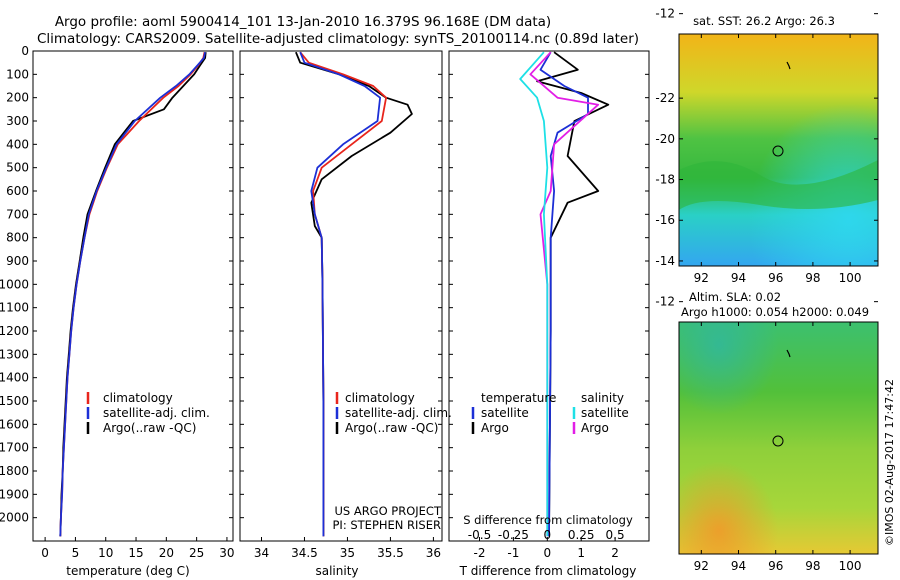 This screenshot has height=580, width=900. Describe the element at coordinates (602, 398) in the screenshot. I see `legend-header-salinity: salinity` at that location.